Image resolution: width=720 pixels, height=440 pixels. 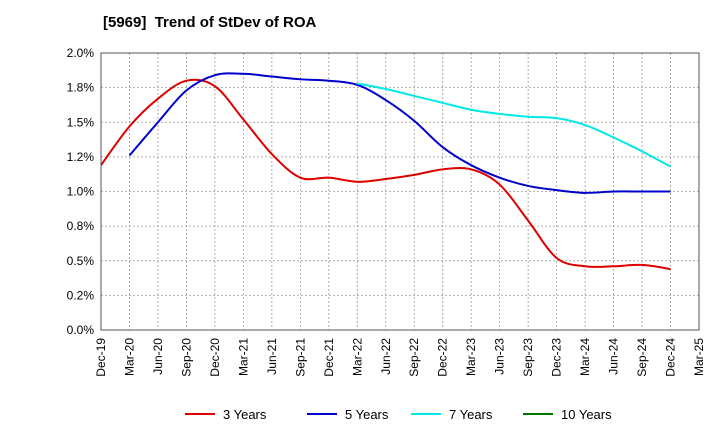 I want to click on x-tick-label: Dec-21, so click(x=329, y=357).